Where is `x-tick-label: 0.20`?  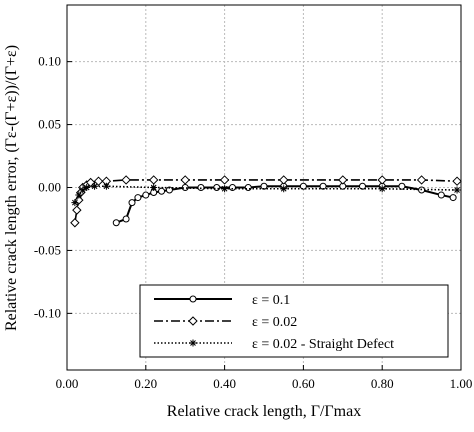 x-tick-label: 0.20 is located at coordinates (145, 383).